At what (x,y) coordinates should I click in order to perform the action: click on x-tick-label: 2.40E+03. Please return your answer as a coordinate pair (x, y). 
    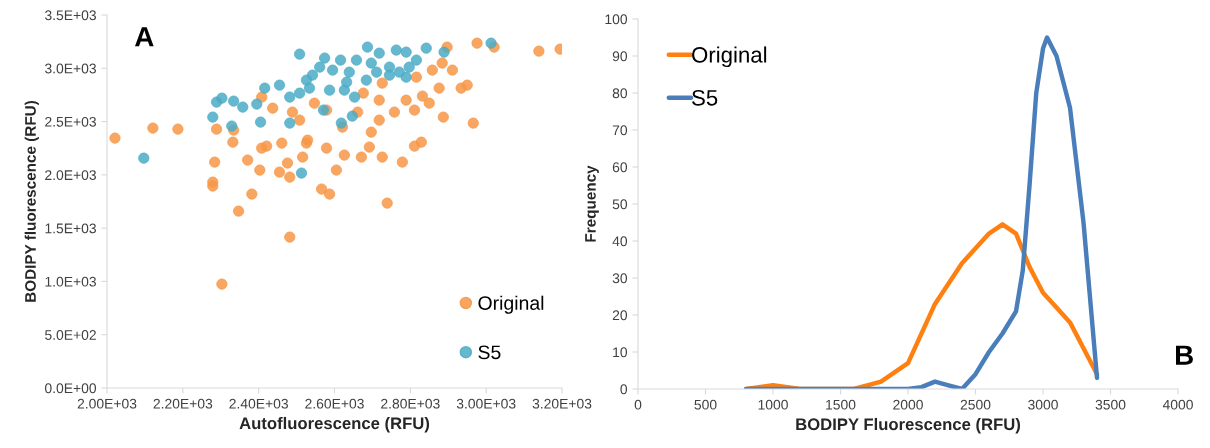
    Looking at the image, I should click on (258, 403).